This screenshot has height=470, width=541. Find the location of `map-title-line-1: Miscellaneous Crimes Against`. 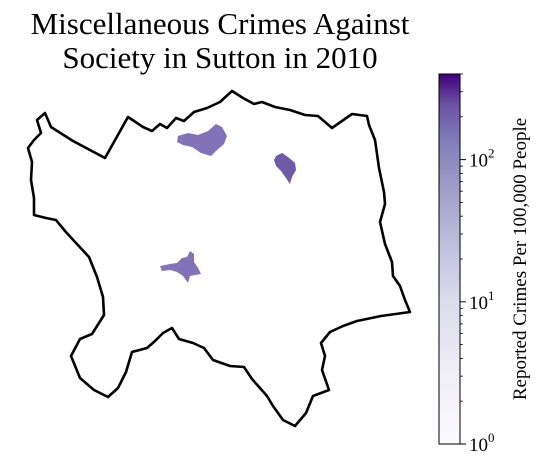

map-title-line-1: Miscellaneous Crimes Against is located at coordinates (220, 23).